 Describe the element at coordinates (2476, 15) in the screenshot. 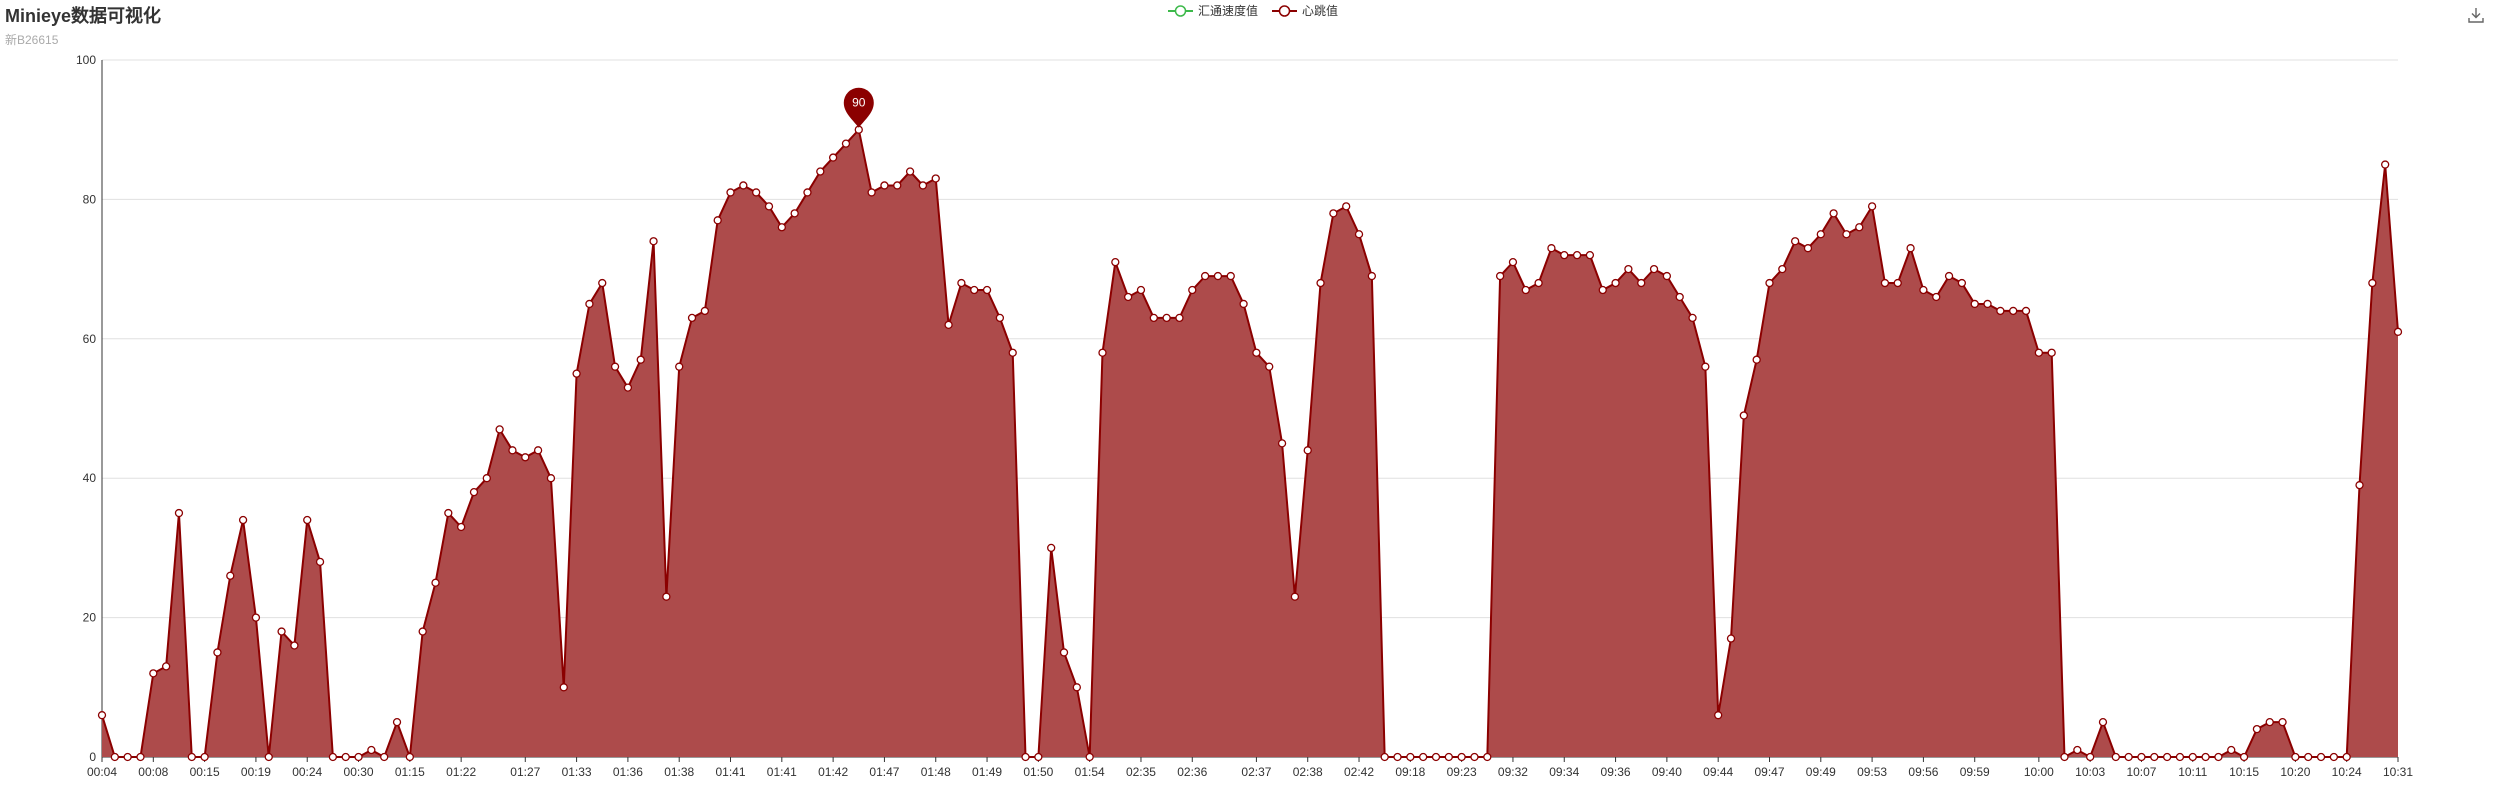

I see `download-icon` at that location.